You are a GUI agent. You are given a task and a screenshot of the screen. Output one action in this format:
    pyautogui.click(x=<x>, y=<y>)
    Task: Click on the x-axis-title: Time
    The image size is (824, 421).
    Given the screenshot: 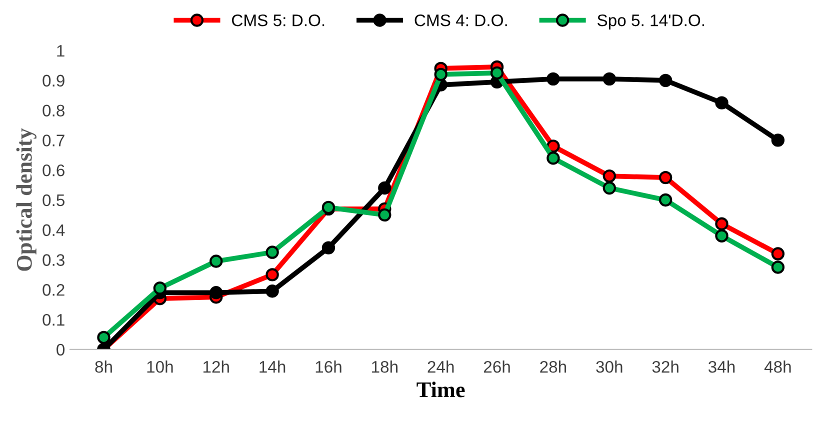 What is the action you would take?
    pyautogui.click(x=440, y=390)
    